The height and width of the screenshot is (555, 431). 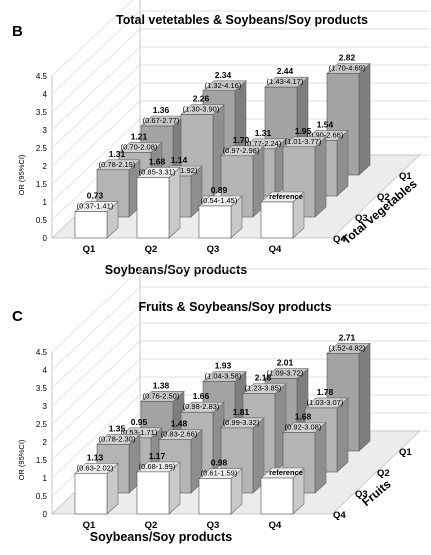 I want to click on ci-label: (0.85-3.31), so click(x=157, y=172).